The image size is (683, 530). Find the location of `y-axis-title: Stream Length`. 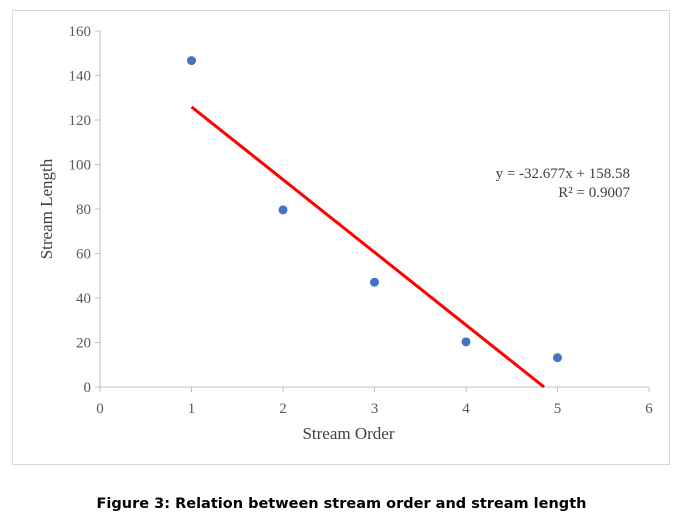

y-axis-title: Stream Length is located at coordinates (46, 208).